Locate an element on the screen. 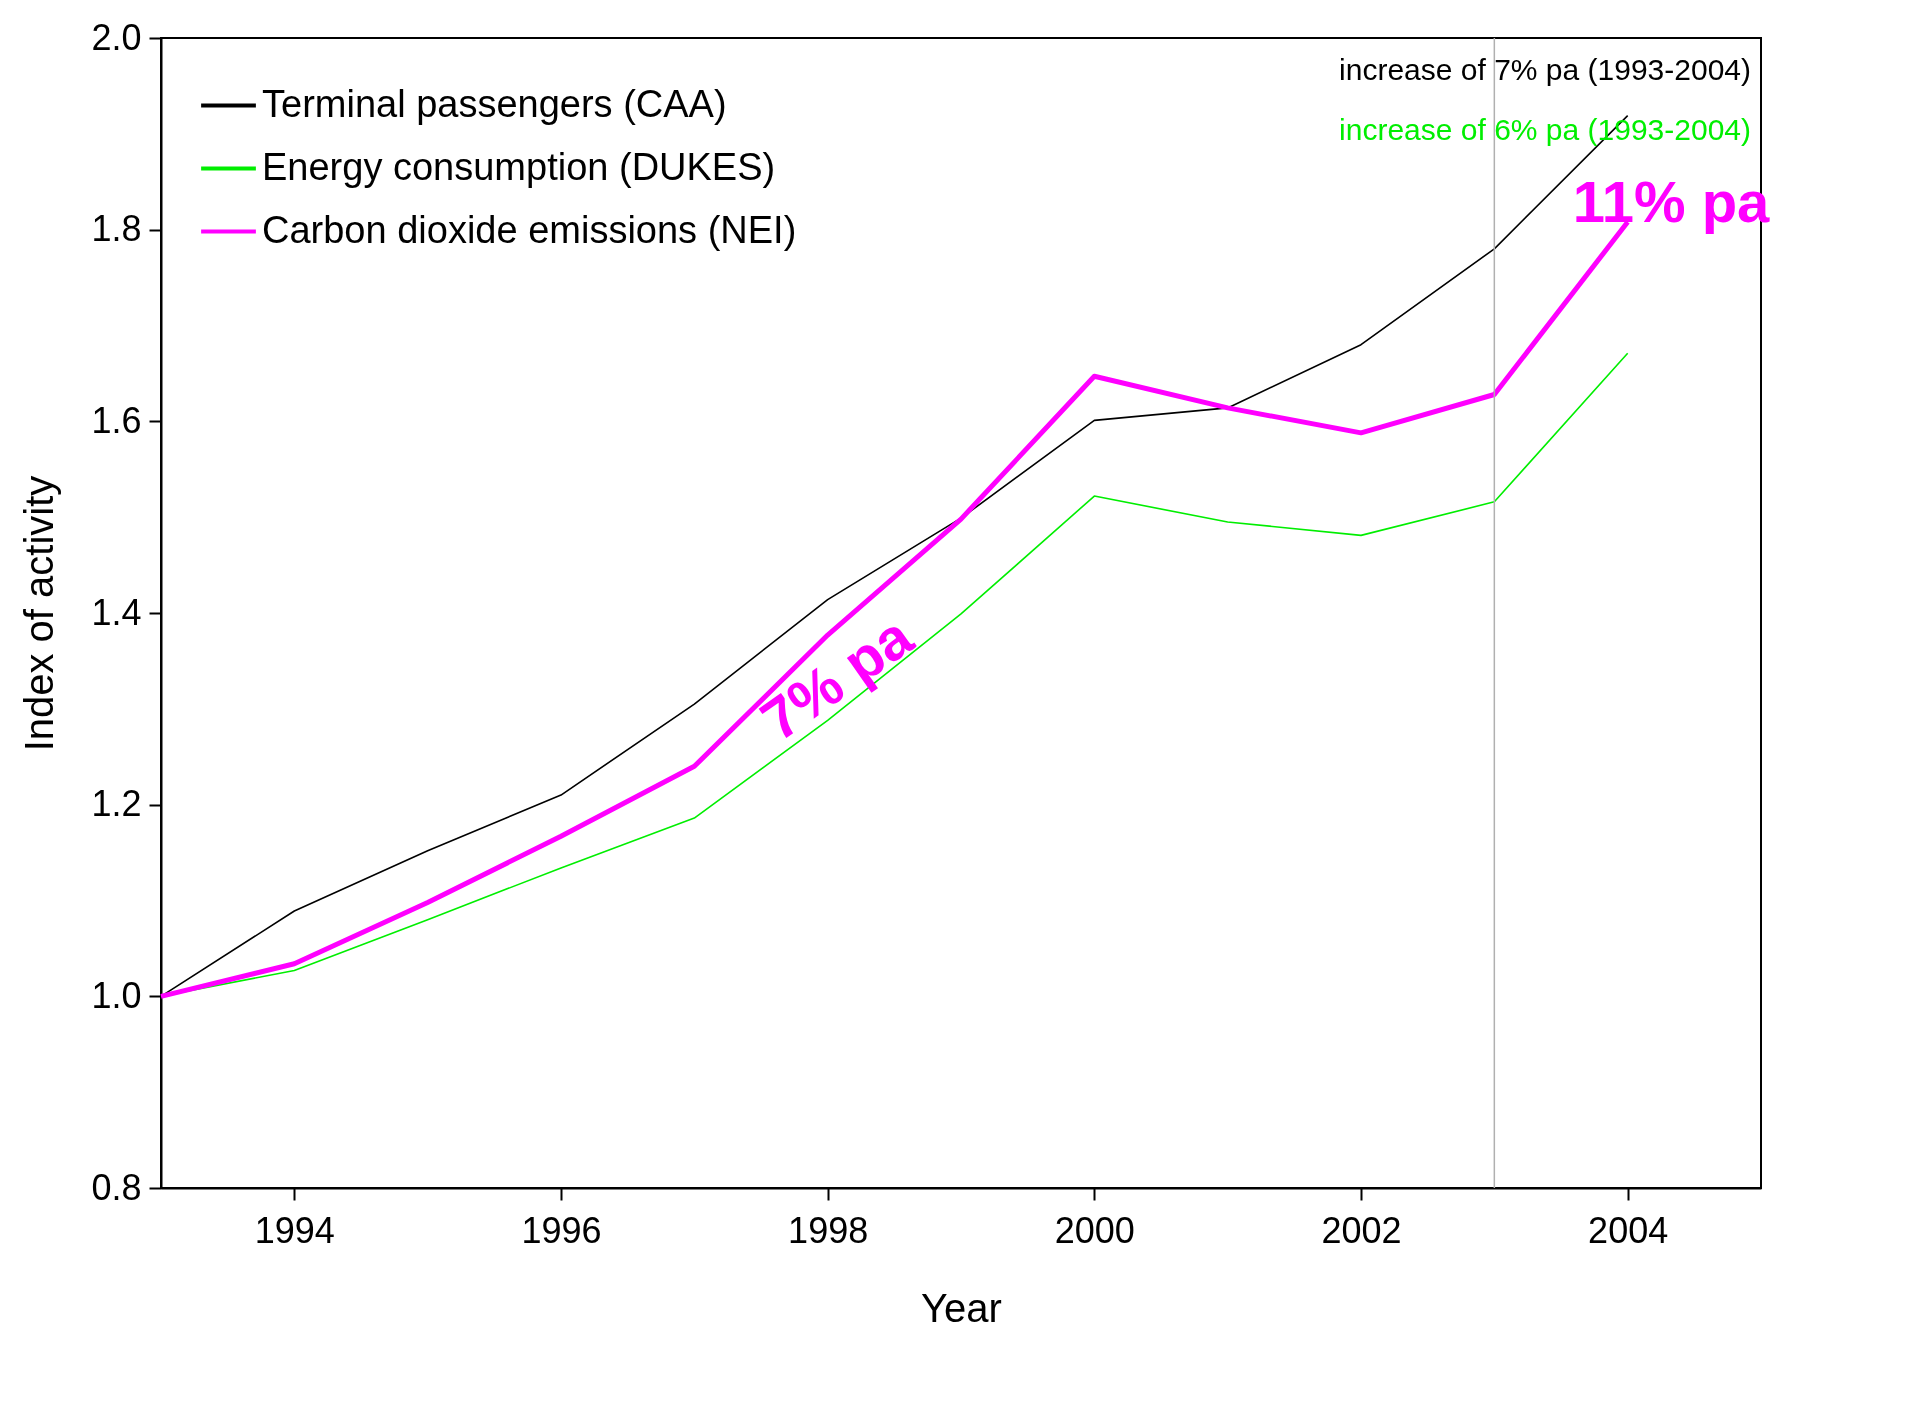 The image size is (1908, 1408). y-tick-label: 1.2 is located at coordinates (116, 804).